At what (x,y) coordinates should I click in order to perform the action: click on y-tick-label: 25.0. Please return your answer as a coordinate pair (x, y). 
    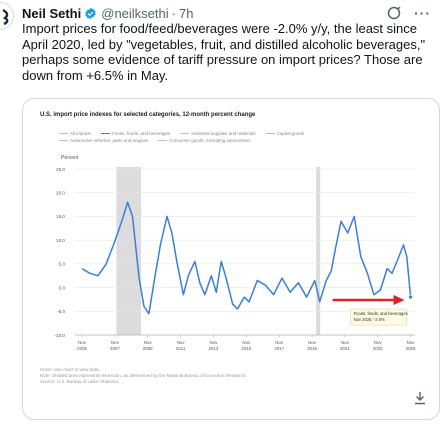
    Looking at the image, I should click on (60, 169).